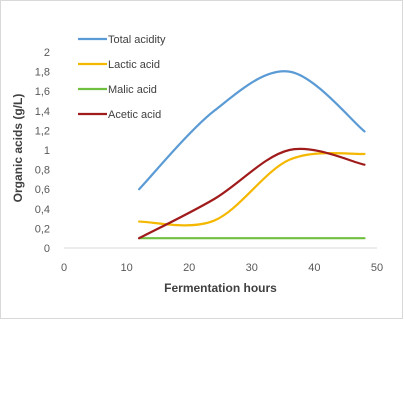 This screenshot has height=404, width=404. Describe the element at coordinates (220, 288) in the screenshot. I see `x-axis-title: Fermentation hours` at that location.